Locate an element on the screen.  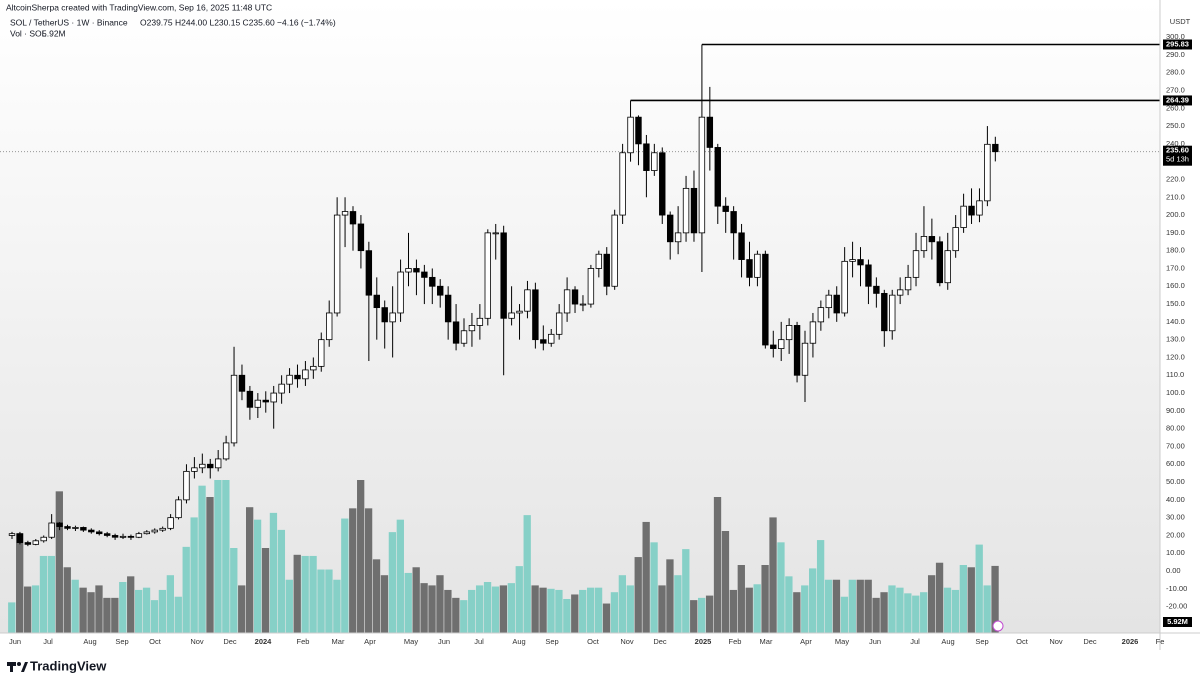
level-label-box is located at coordinates (1177, 100).